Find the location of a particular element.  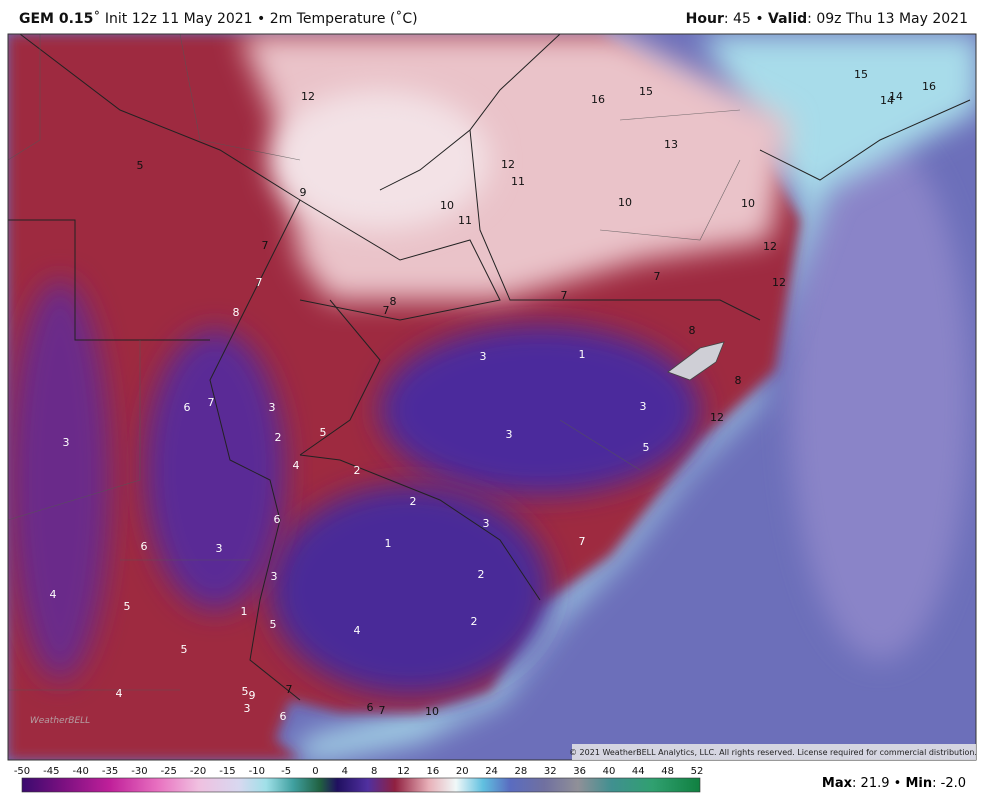

colorbar-tick-label: 28 is located at coordinates (521, 771).